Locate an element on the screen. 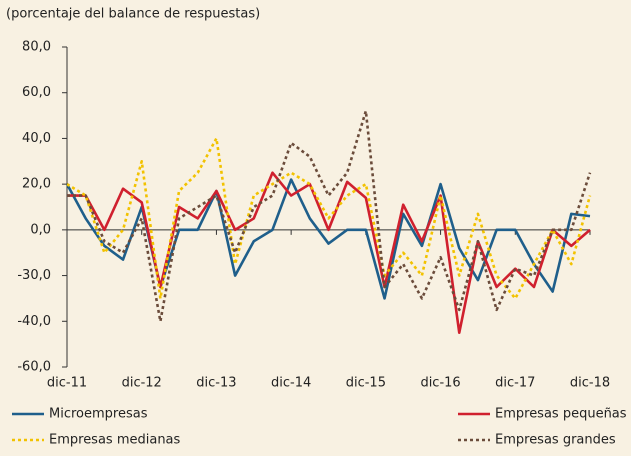 This screenshot has width=631, height=456. y-tick-label: -40,0 is located at coordinates (34, 321).